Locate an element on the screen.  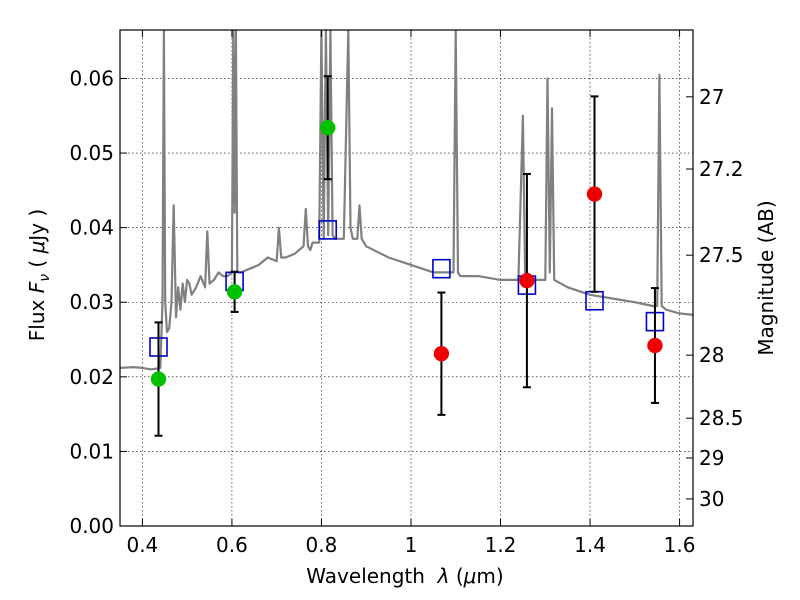
y-tick-label: 0.00 is located at coordinates (91, 526).